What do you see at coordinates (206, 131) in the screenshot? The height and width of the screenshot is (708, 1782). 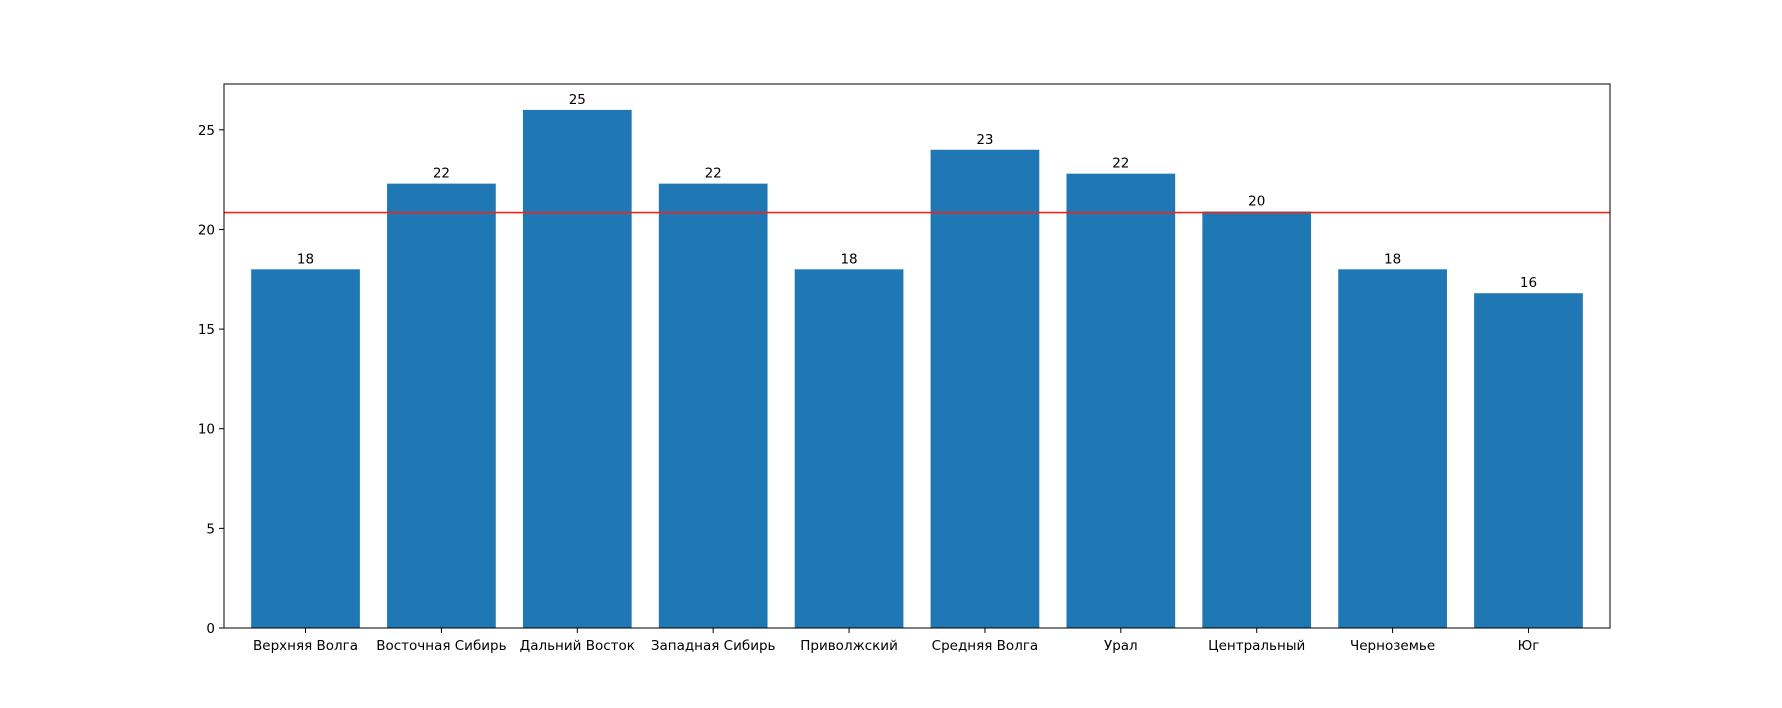 I see `y-tick-label: 25` at bounding box center [206, 131].